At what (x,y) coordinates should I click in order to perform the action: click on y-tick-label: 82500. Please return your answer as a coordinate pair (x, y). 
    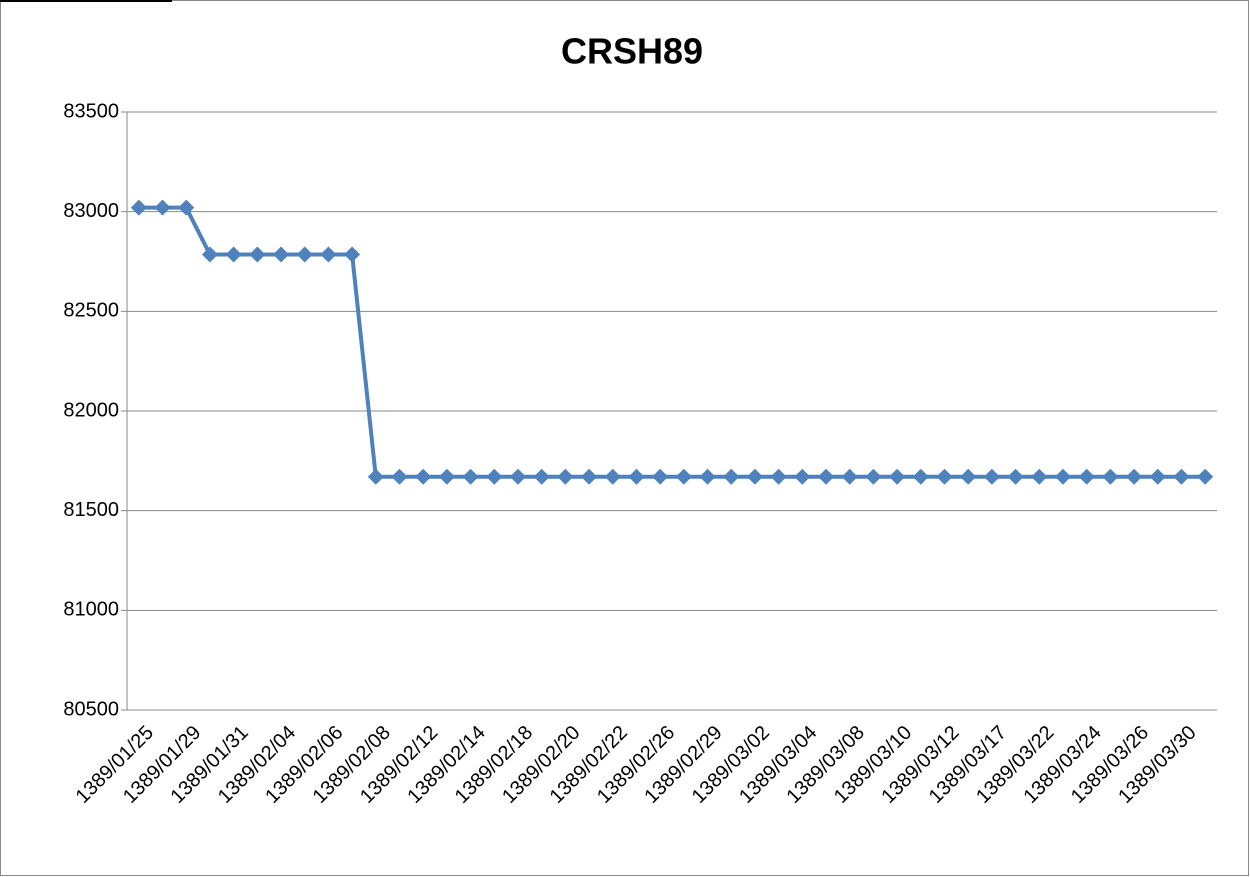
    Looking at the image, I should click on (91, 311).